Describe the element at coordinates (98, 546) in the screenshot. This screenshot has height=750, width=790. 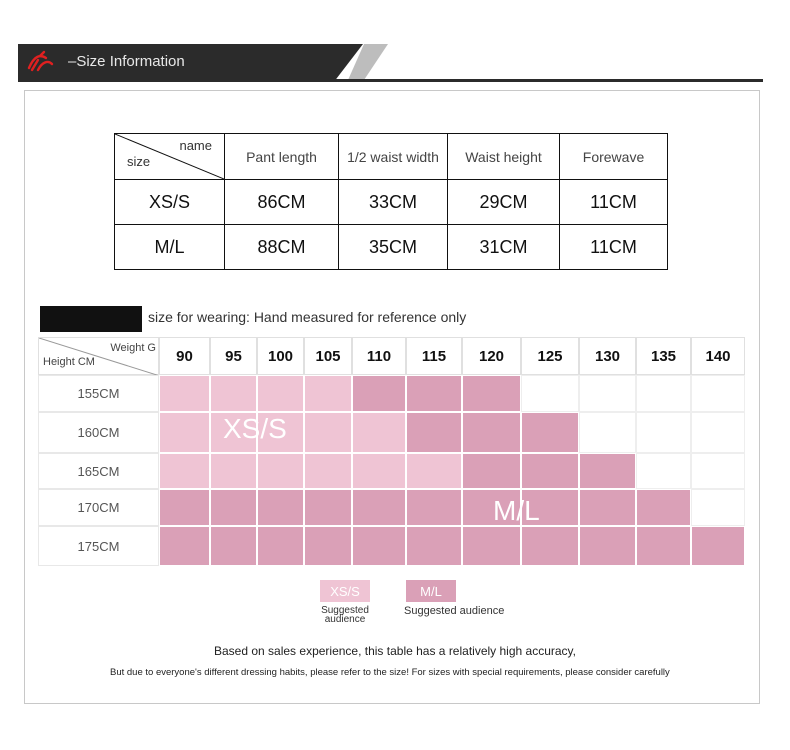
I see `height-header-175CM: 175CM` at that location.